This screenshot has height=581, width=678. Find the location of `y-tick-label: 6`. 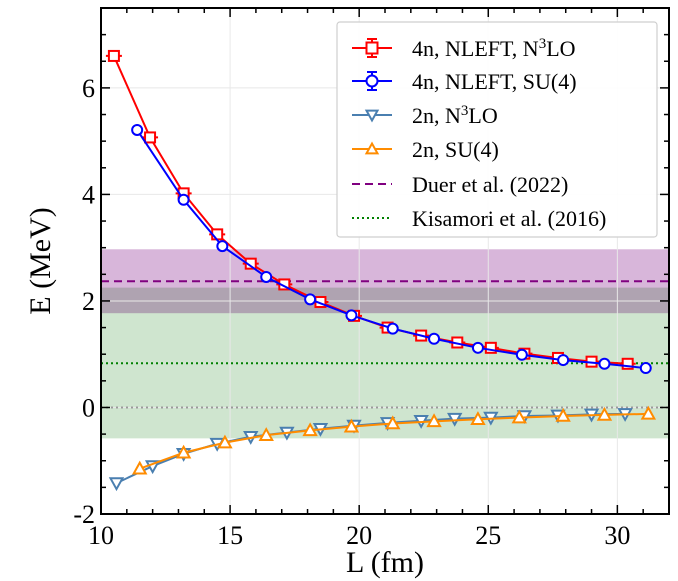

y-tick-label: 6 is located at coordinates (88, 88).